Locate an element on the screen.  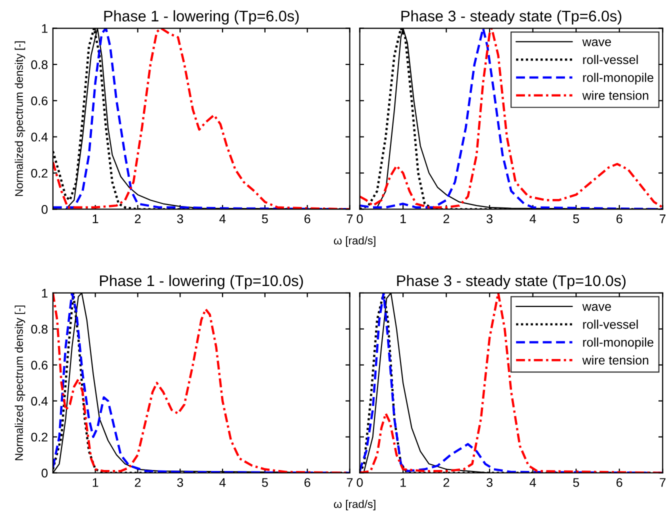
chart-title: Phase 3 - steady state (Tp=6.0s) is located at coordinates (511, 17).